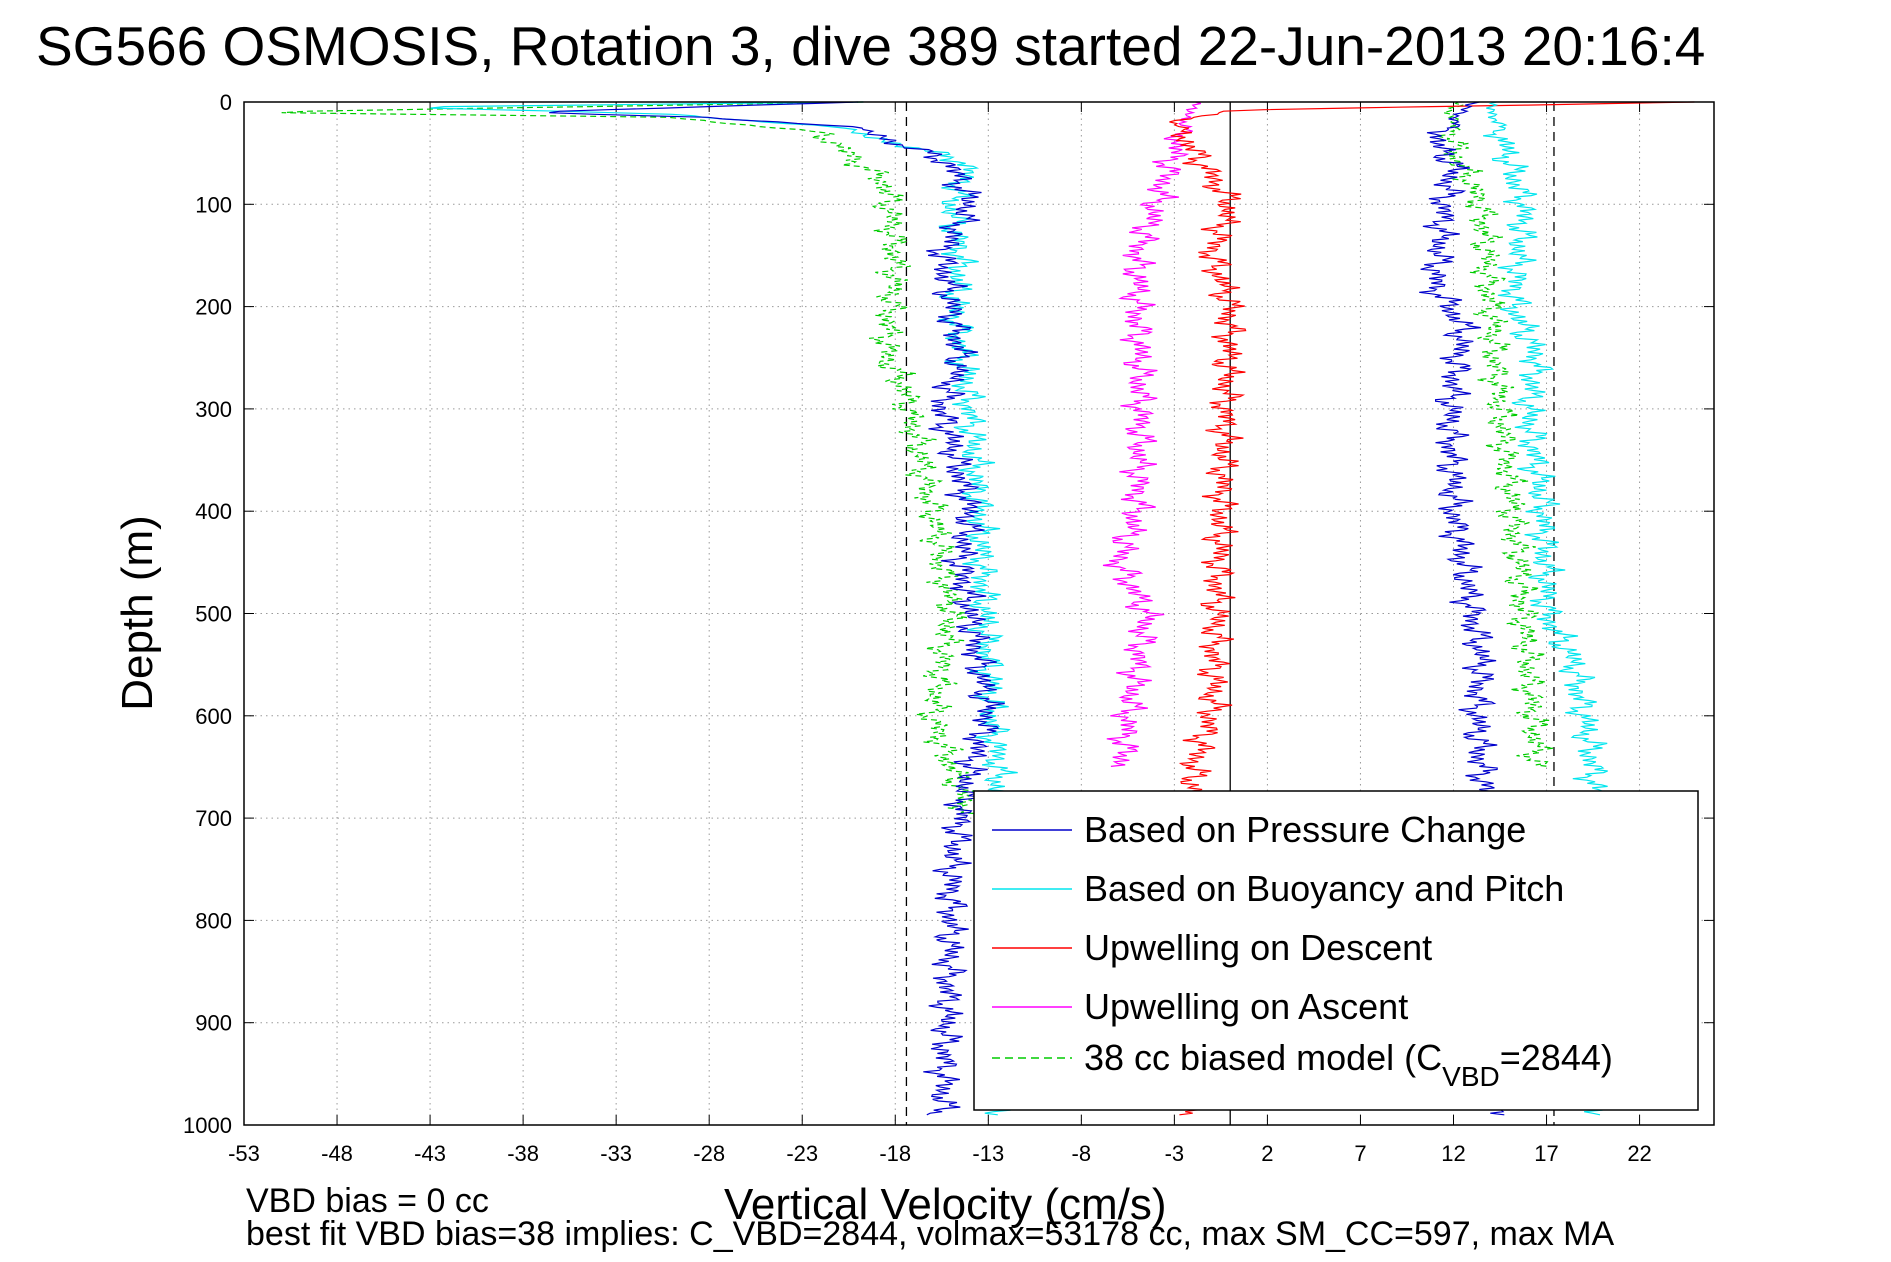 This screenshot has width=1891, height=1262. What do you see at coordinates (1360, 1153) in the screenshot?
I see `x-tick-label: 7` at bounding box center [1360, 1153].